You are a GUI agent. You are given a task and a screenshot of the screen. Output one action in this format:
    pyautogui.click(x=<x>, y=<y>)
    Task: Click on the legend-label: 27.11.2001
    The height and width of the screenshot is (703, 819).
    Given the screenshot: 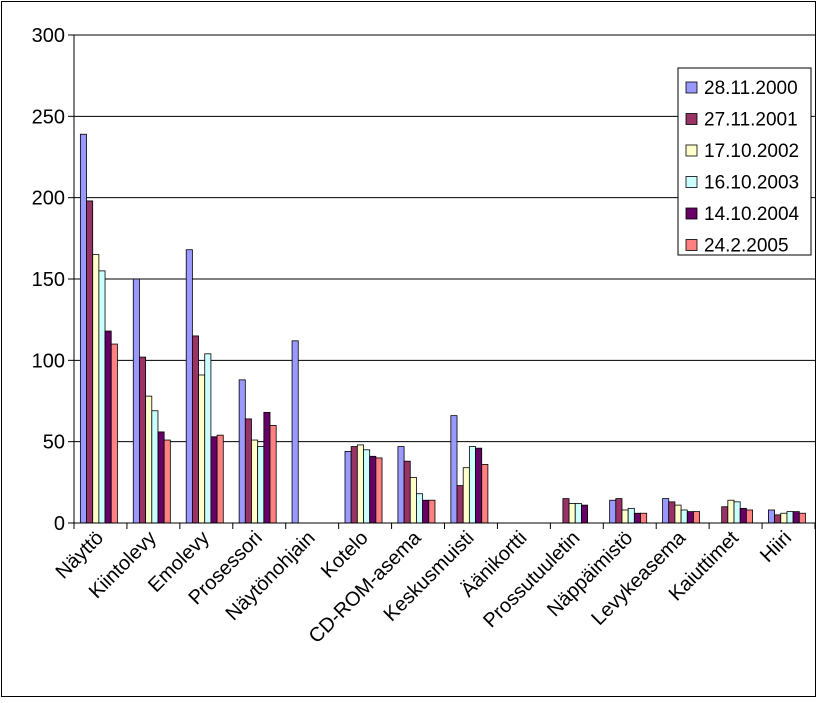 What is the action you would take?
    pyautogui.click(x=751, y=120)
    